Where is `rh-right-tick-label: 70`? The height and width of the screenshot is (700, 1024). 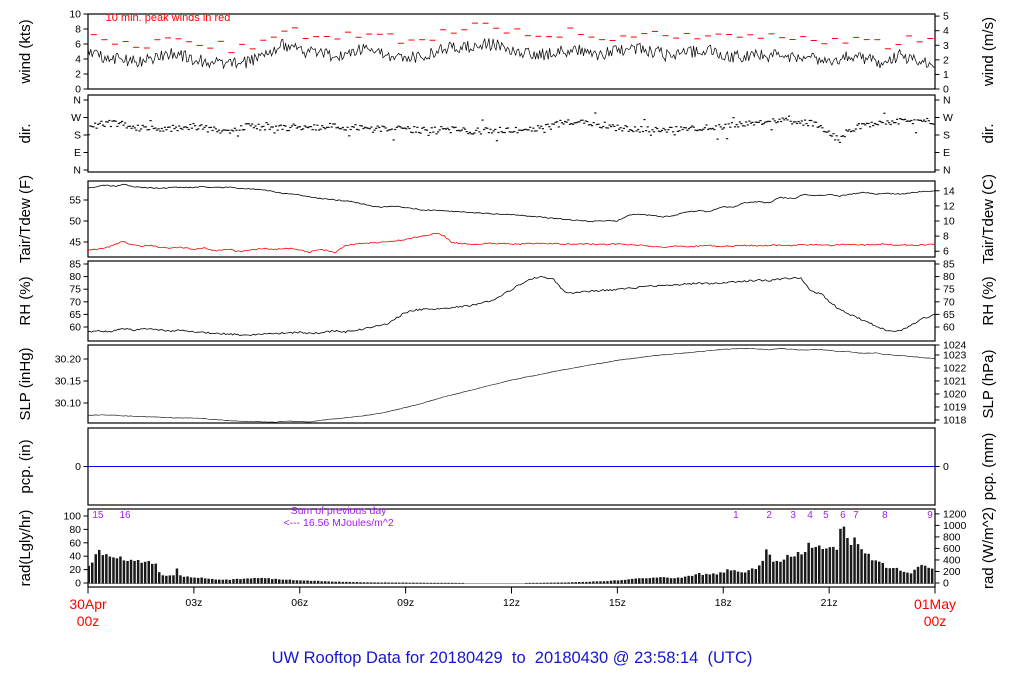 rh-right-tick-label: 70 is located at coordinates (949, 302).